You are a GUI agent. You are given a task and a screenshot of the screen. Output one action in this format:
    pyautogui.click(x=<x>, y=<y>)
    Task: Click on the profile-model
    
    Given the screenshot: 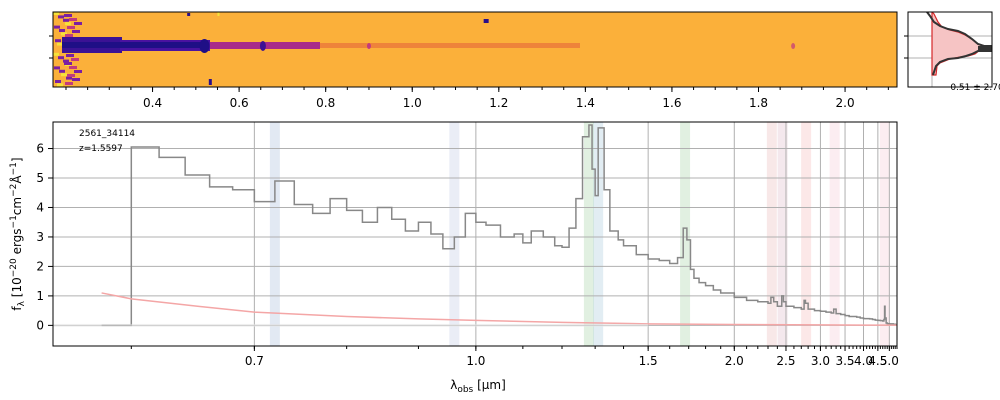 What is the action you would take?
    pyautogui.click(x=961, y=44)
    